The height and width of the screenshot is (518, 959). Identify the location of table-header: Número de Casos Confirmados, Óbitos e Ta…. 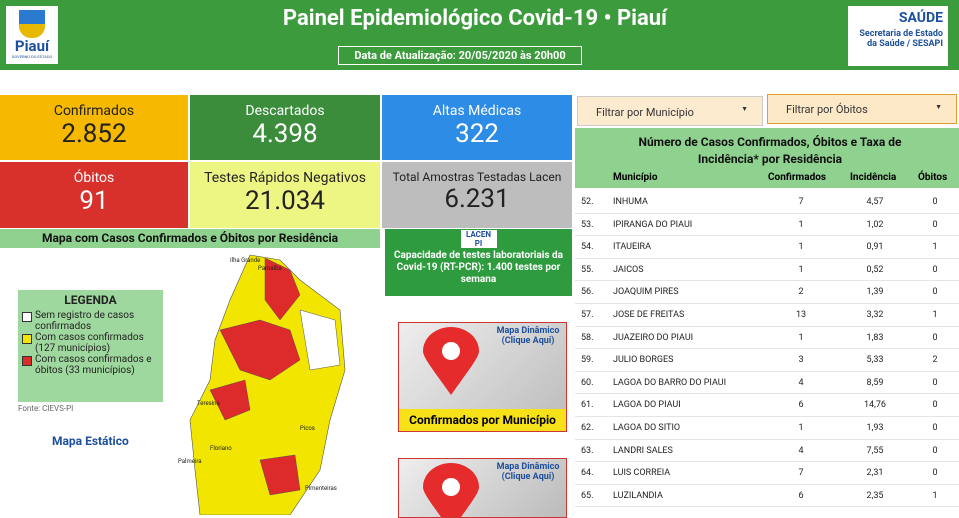
(767, 158).